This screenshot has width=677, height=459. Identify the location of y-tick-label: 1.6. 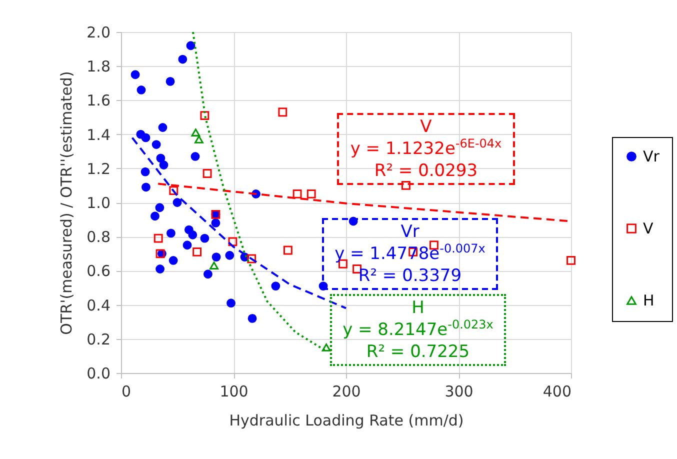
(98, 101).